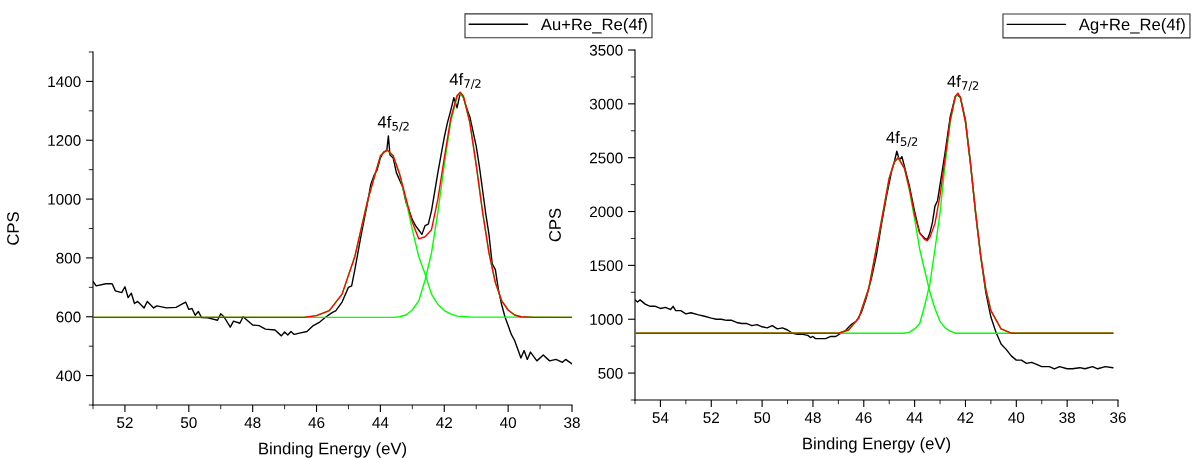 This screenshot has height=458, width=1192. What do you see at coordinates (606, 50) in the screenshot?
I see `y-tick-label: 3500` at bounding box center [606, 50].